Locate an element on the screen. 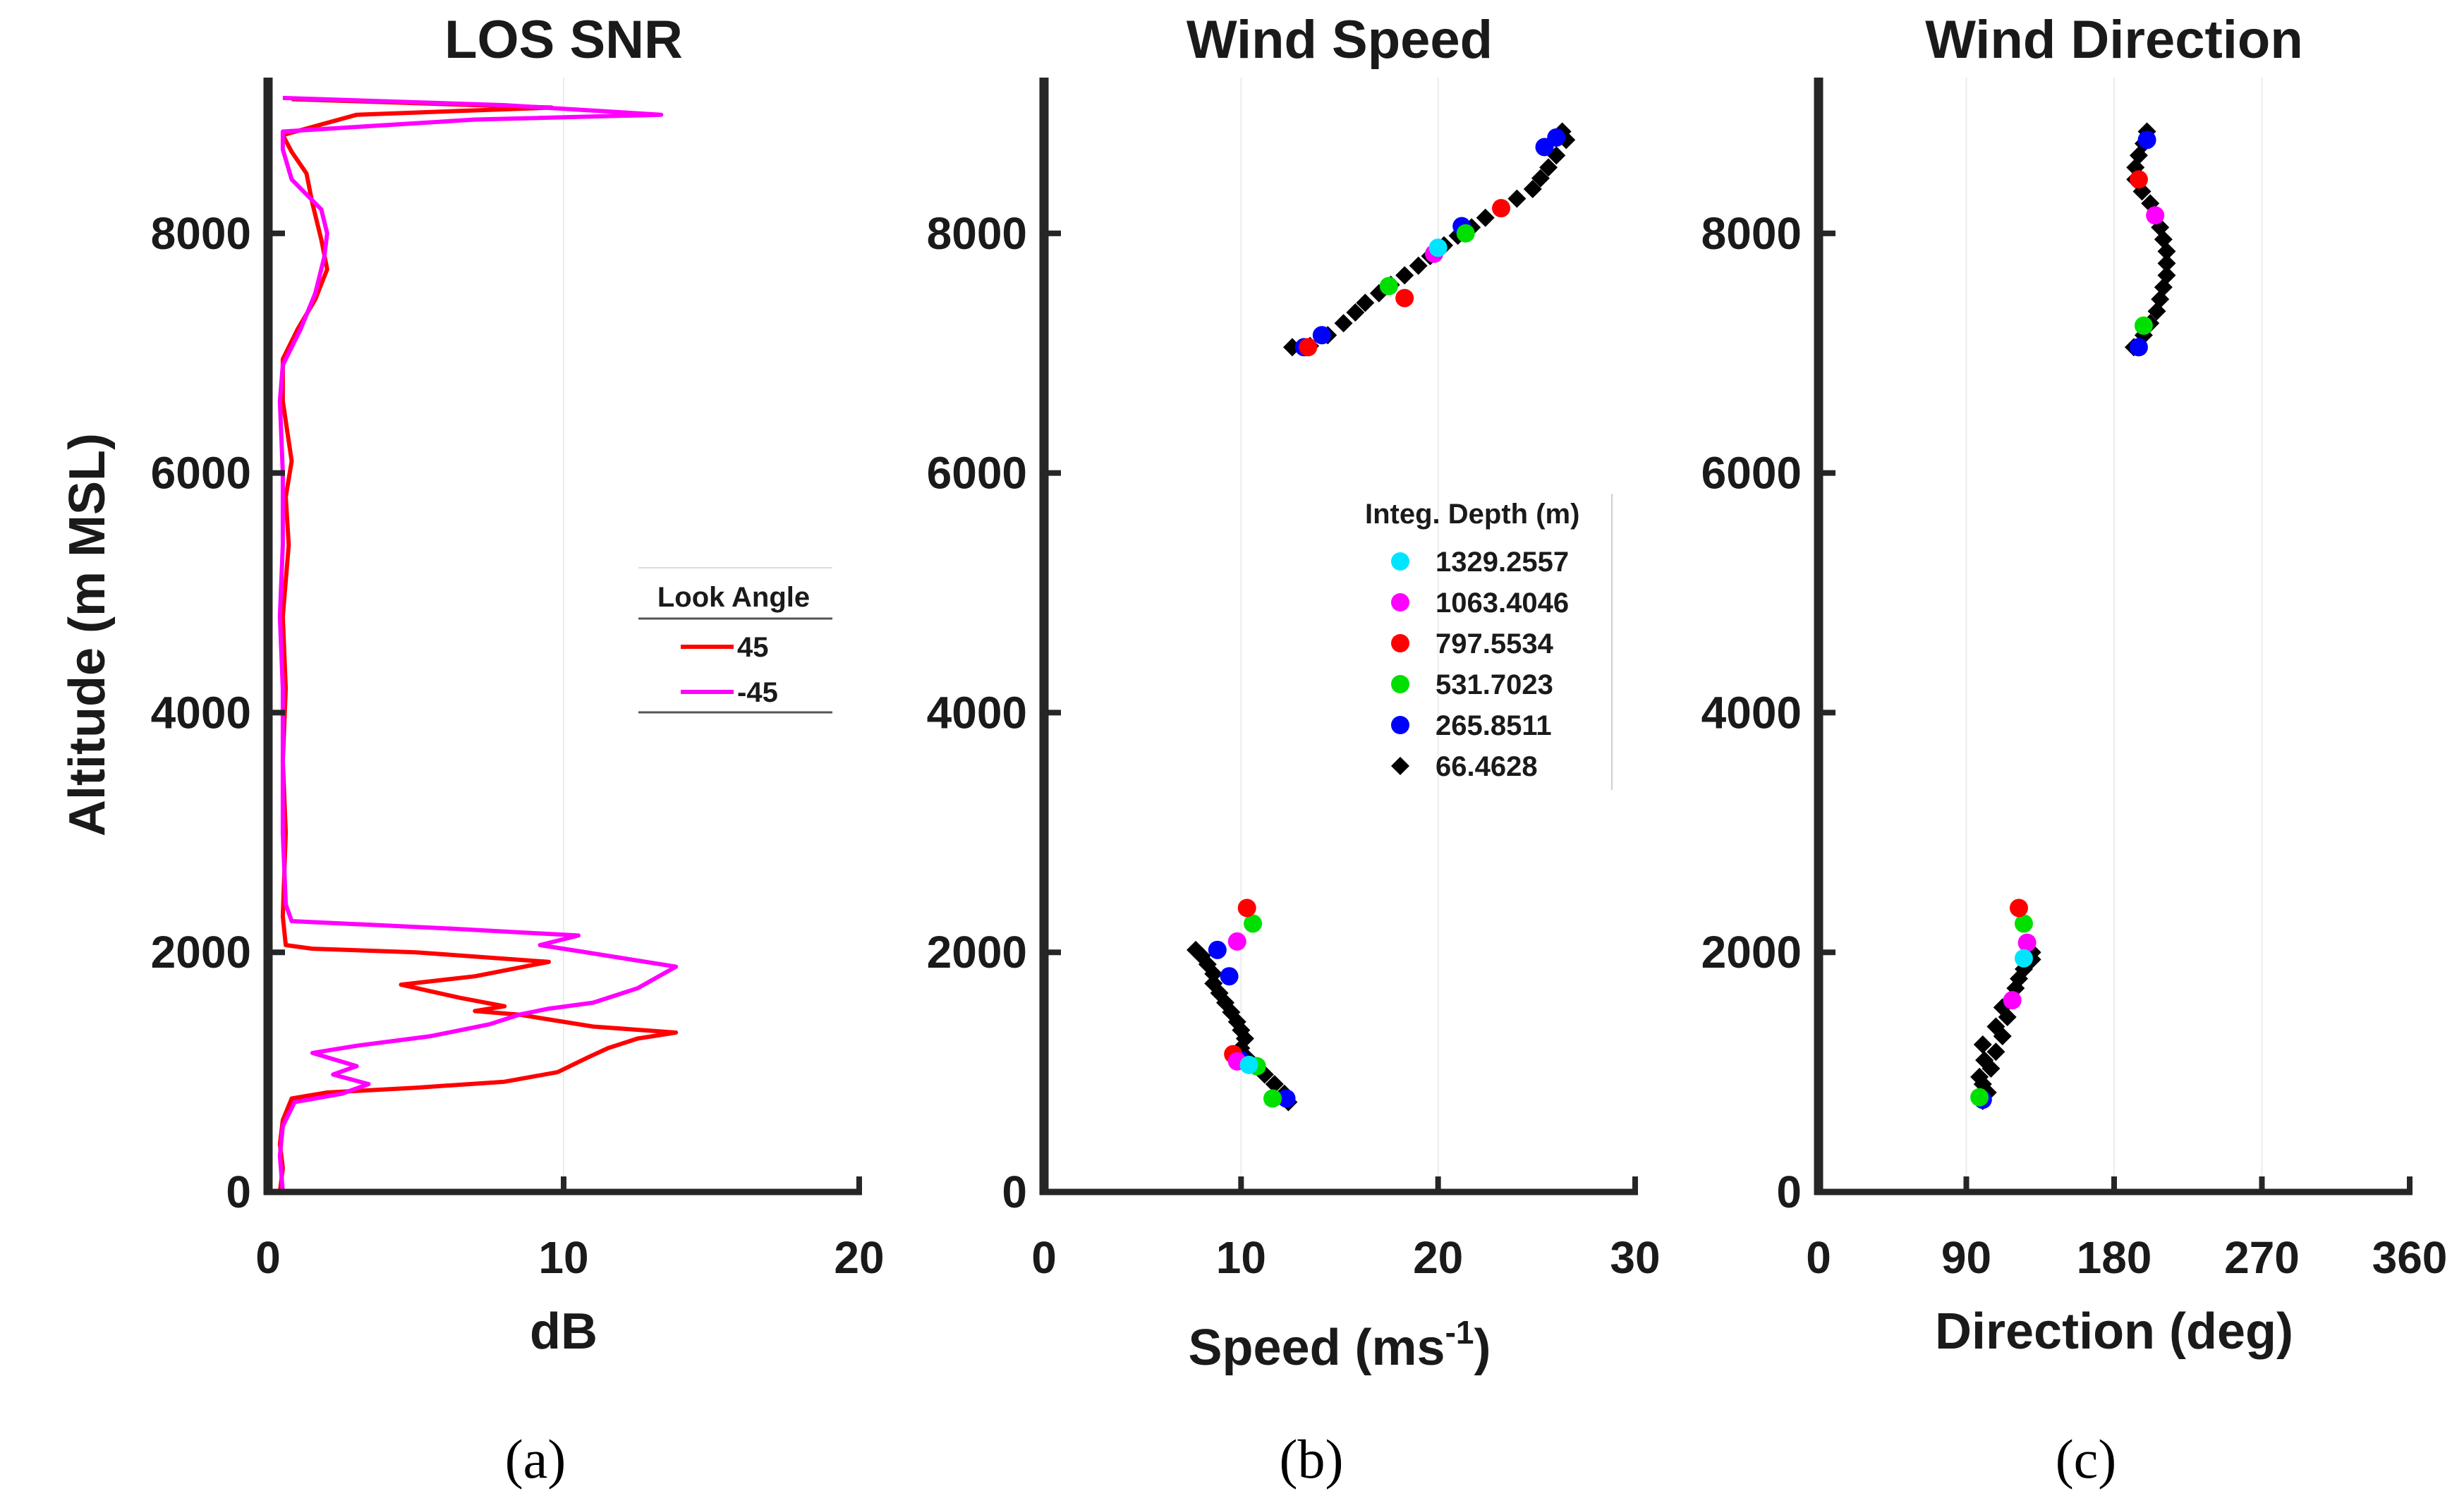 Image resolution: width=2464 pixels, height=1503 pixels. x-axis-label: Speed (ms-1) is located at coordinates (1340, 1345).